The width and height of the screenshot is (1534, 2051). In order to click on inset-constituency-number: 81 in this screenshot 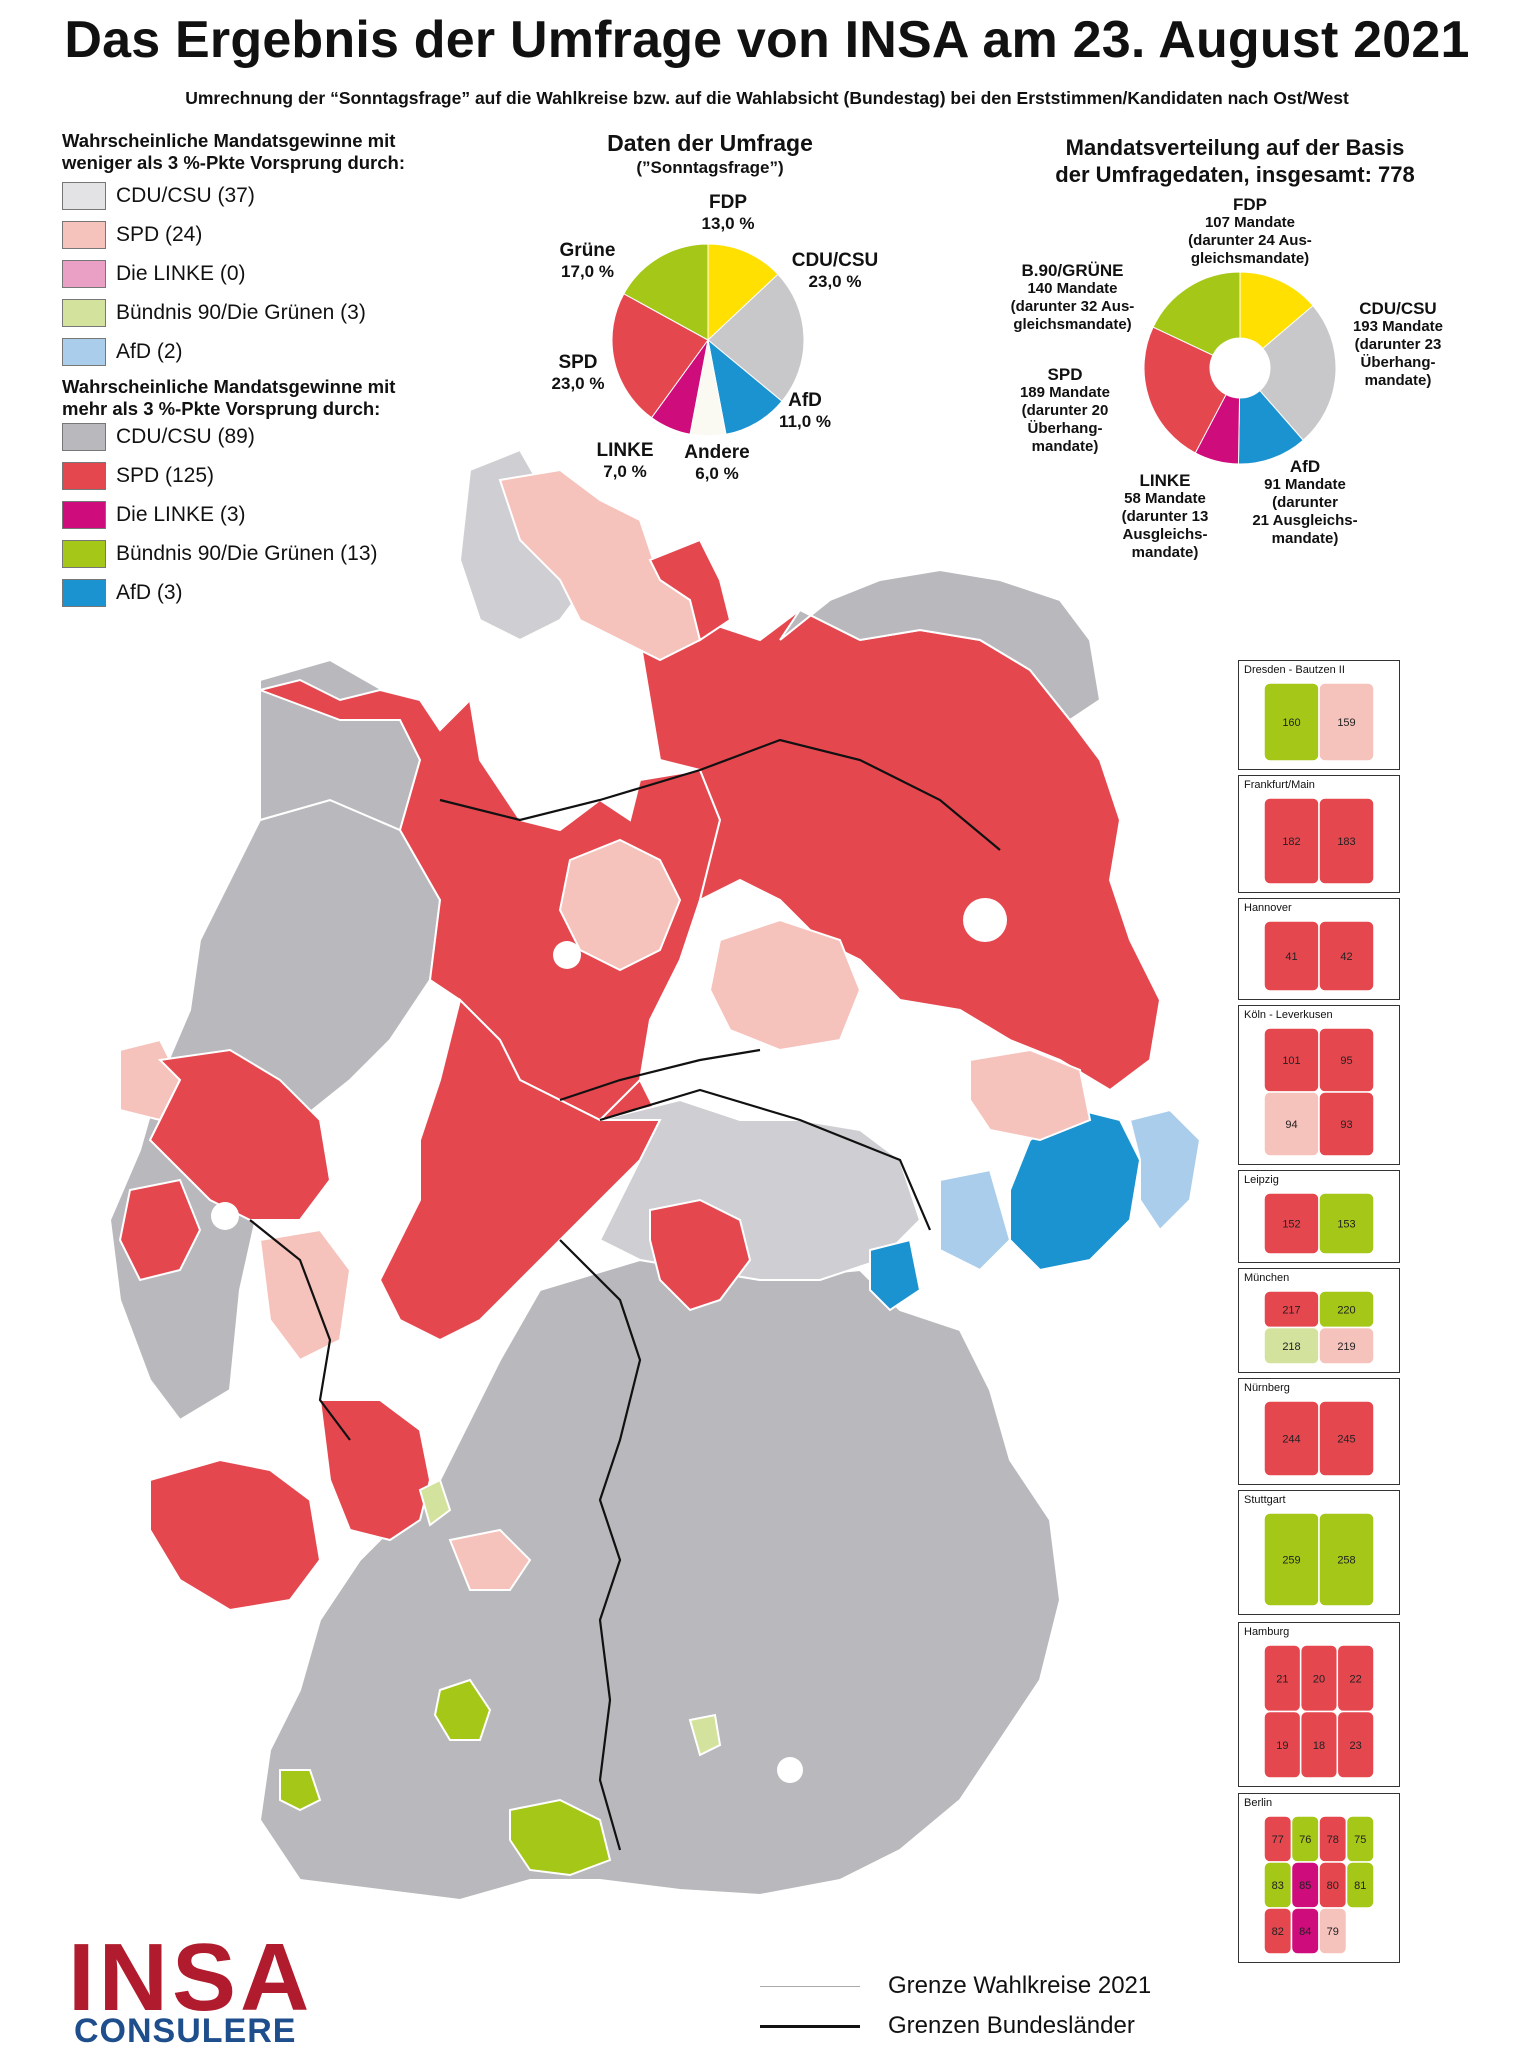, I will do `click(1360, 1886)`.